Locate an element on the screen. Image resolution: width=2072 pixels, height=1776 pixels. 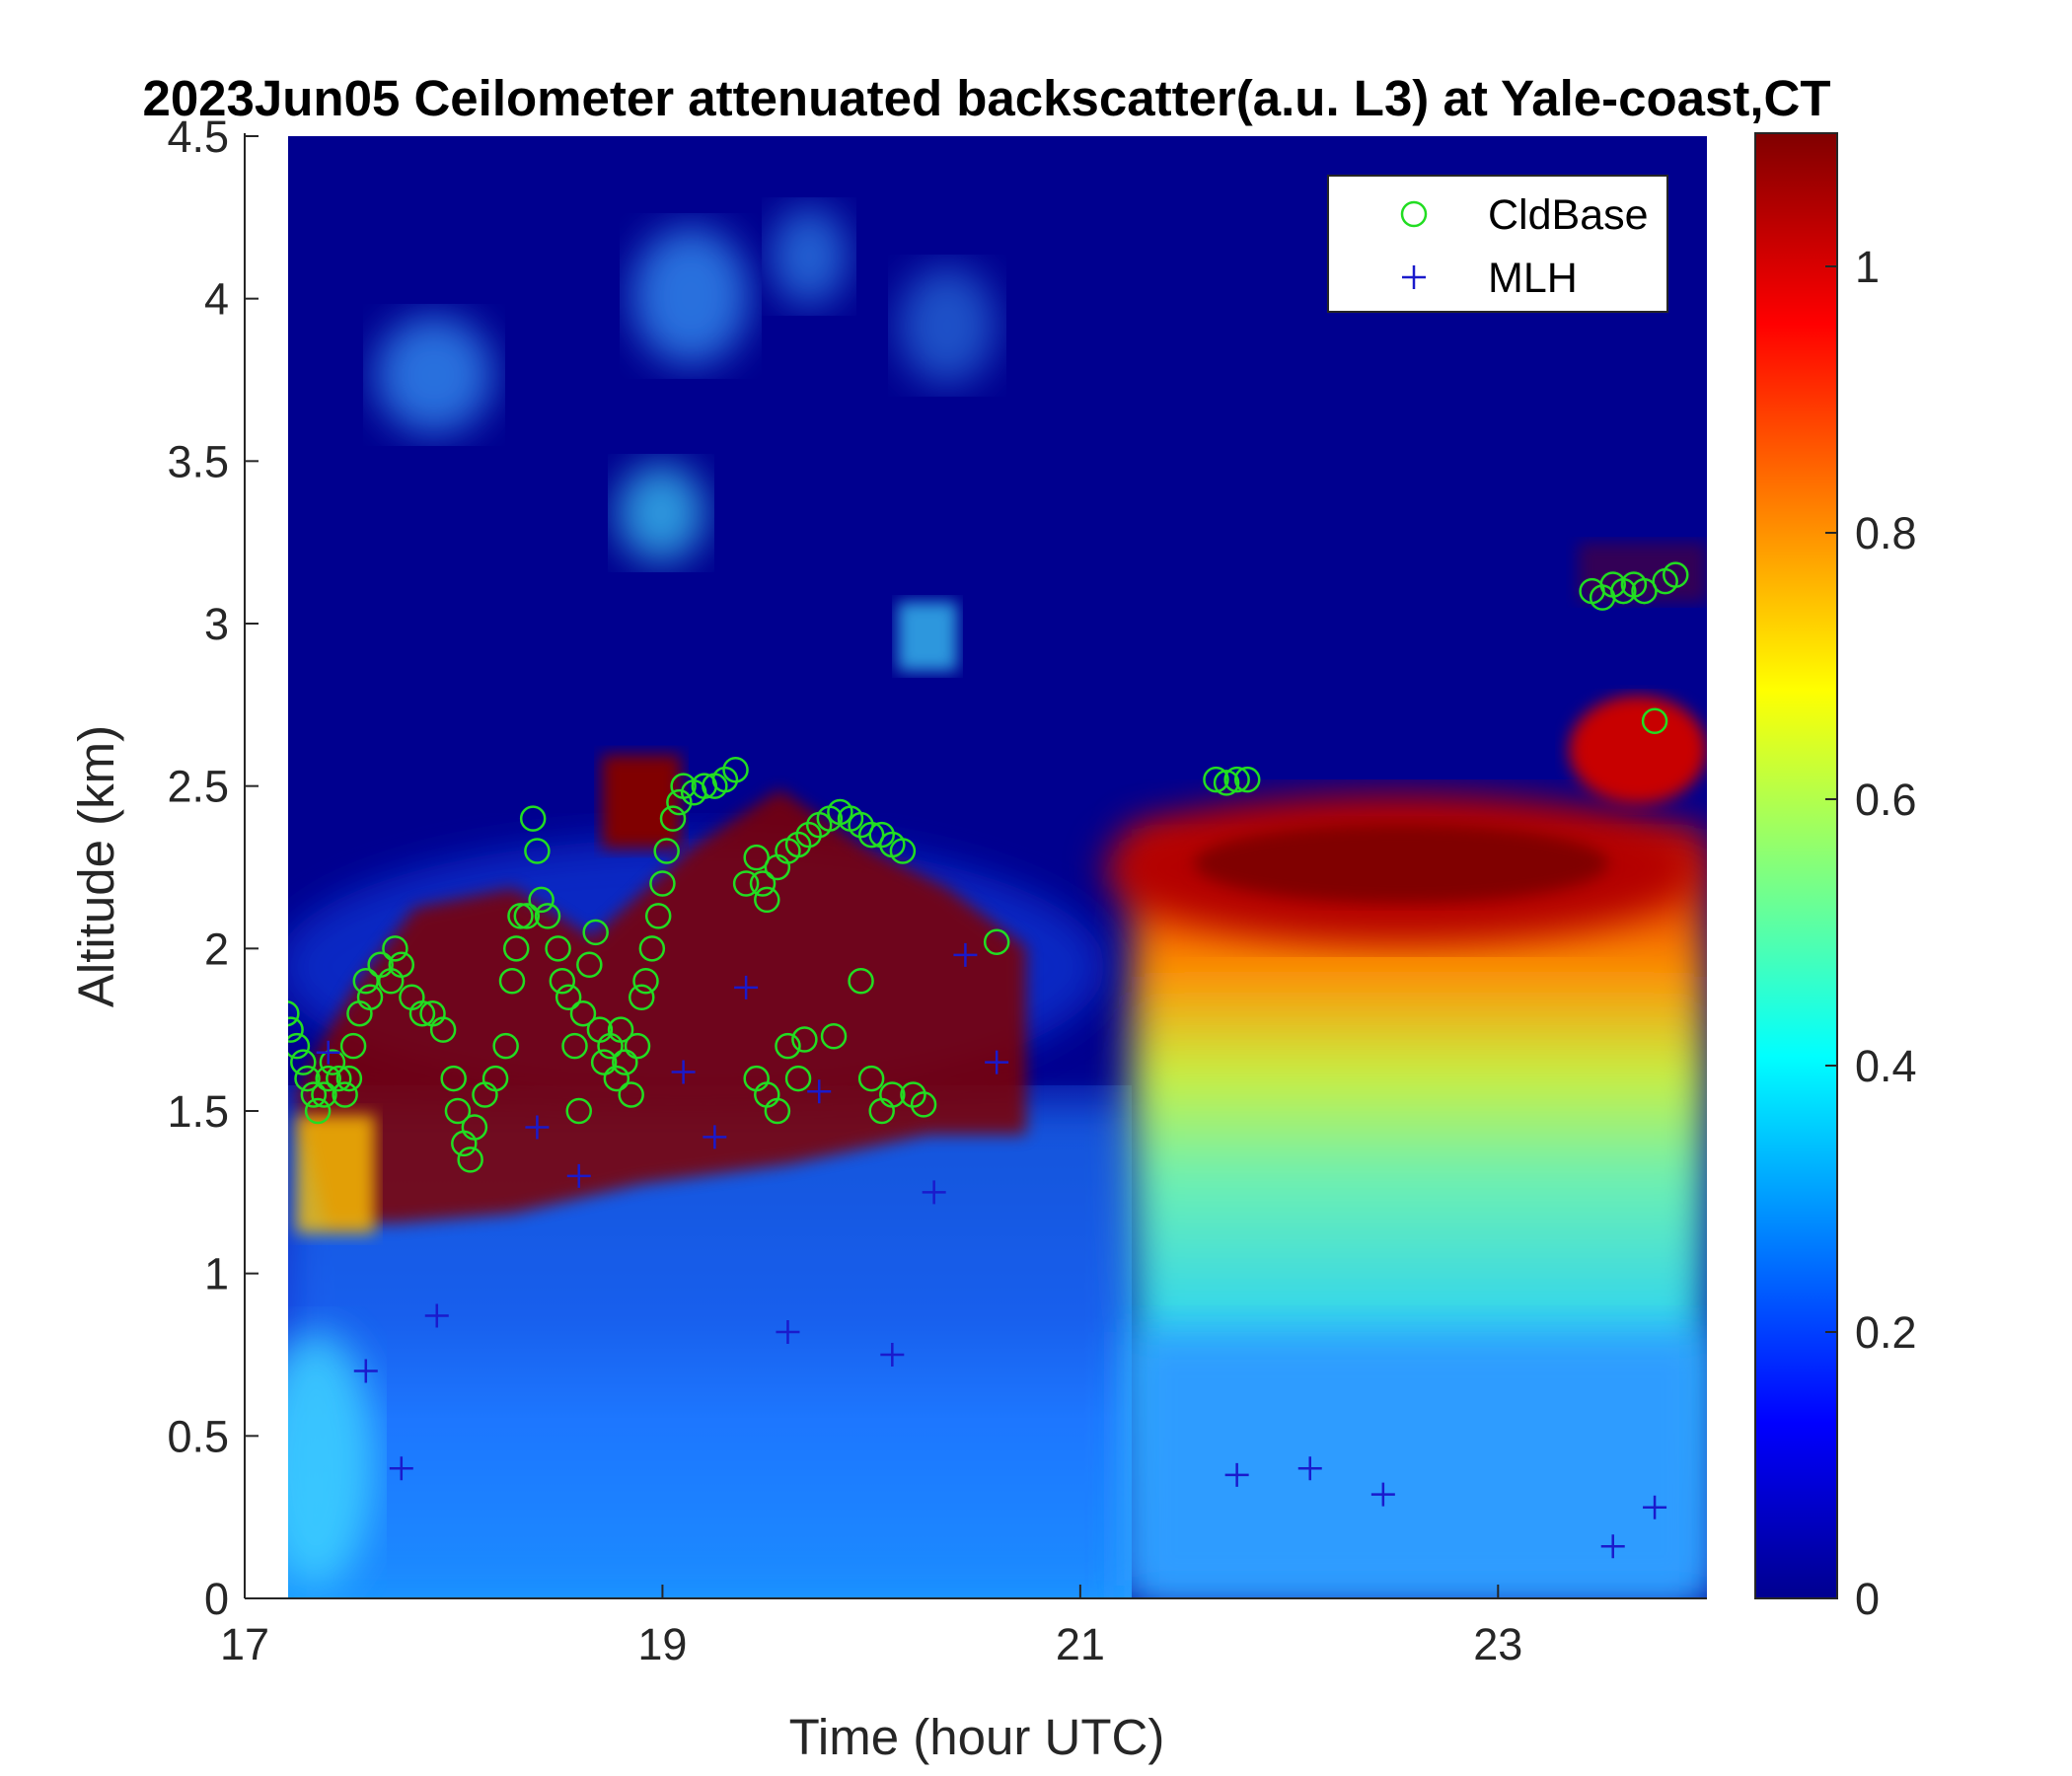
colorbar-tick-label: 0 is located at coordinates (1868, 1599).